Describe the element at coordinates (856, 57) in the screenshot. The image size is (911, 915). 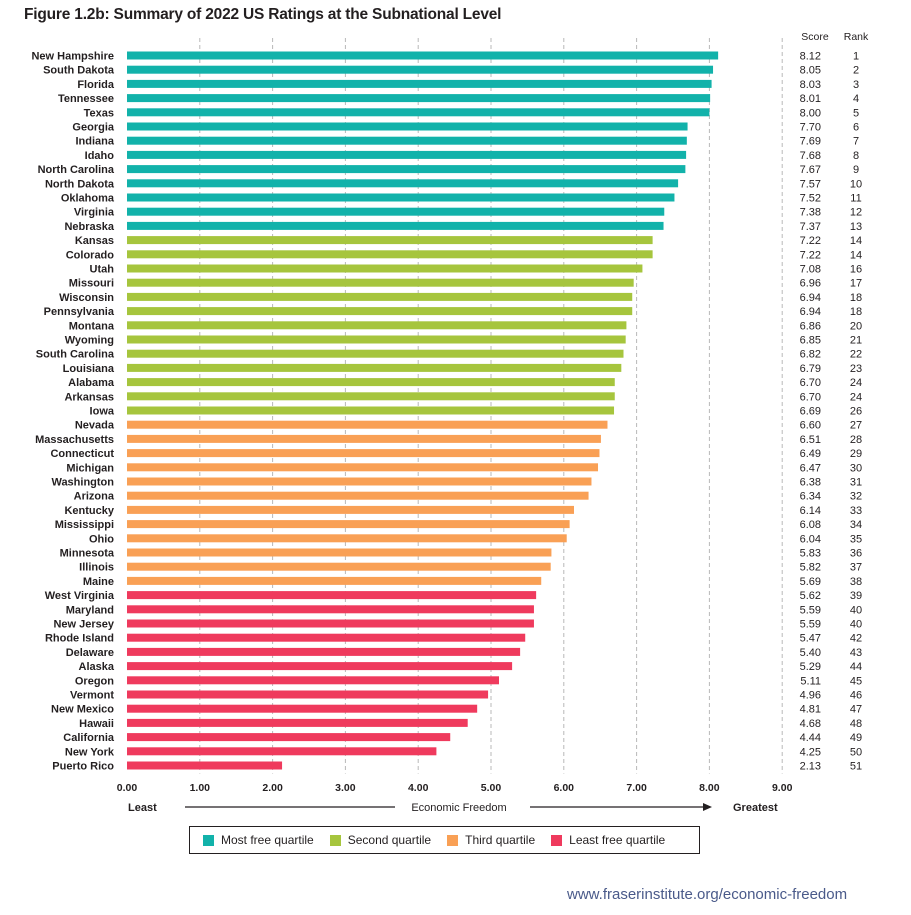
I see `rank-value: 1` at that location.